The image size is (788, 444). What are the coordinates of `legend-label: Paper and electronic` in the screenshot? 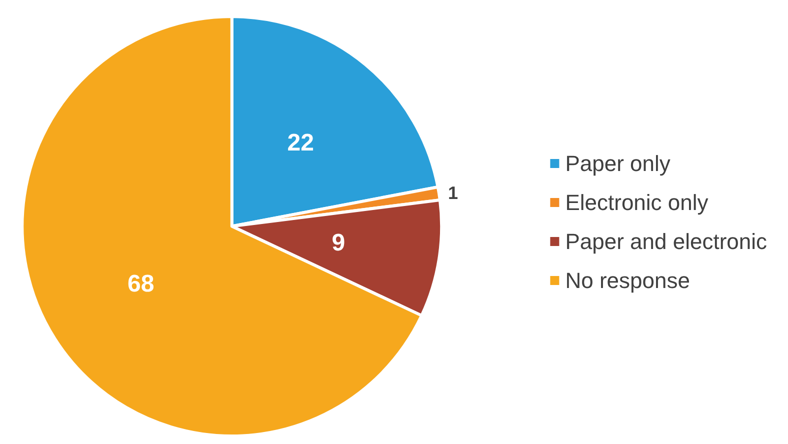 It's located at (666, 241).